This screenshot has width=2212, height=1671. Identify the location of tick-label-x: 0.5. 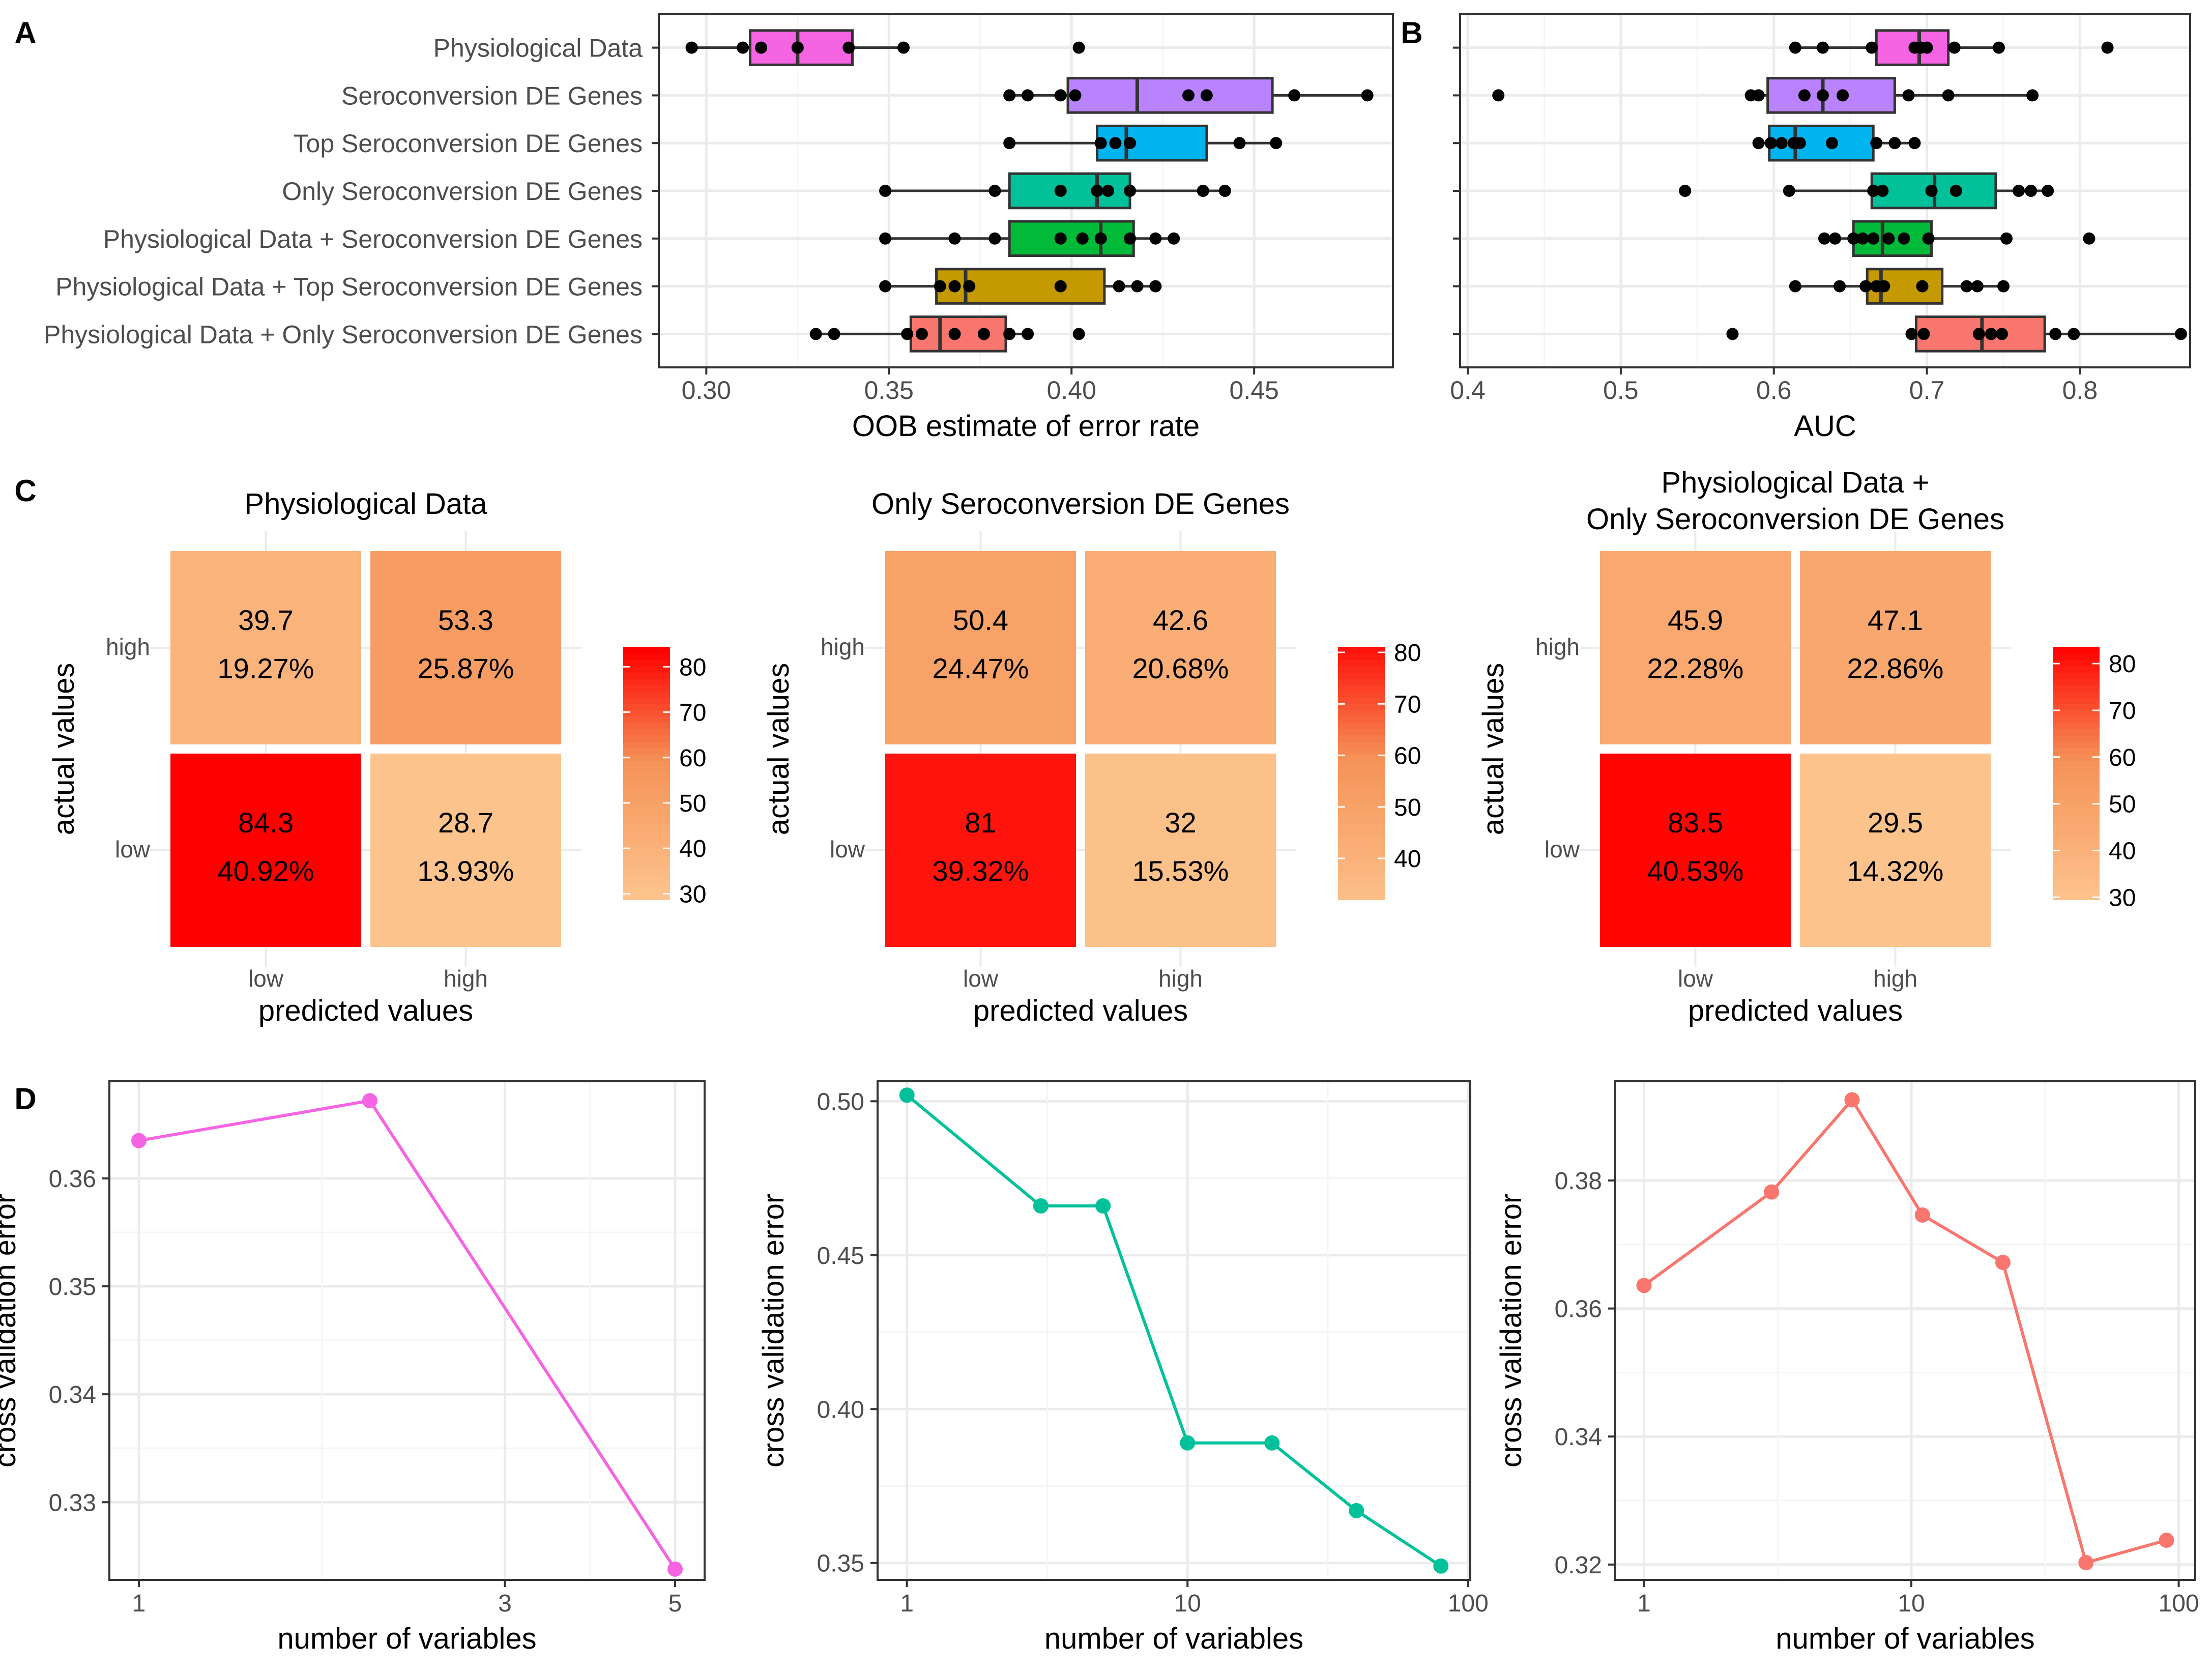
(1621, 390).